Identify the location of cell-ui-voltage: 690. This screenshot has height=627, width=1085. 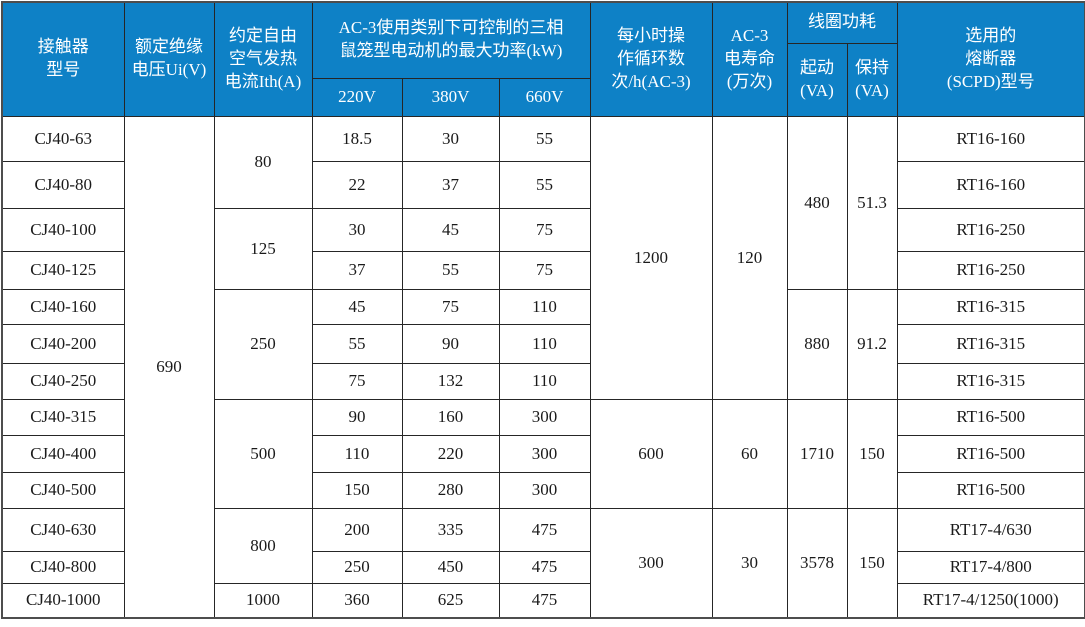
(169, 367).